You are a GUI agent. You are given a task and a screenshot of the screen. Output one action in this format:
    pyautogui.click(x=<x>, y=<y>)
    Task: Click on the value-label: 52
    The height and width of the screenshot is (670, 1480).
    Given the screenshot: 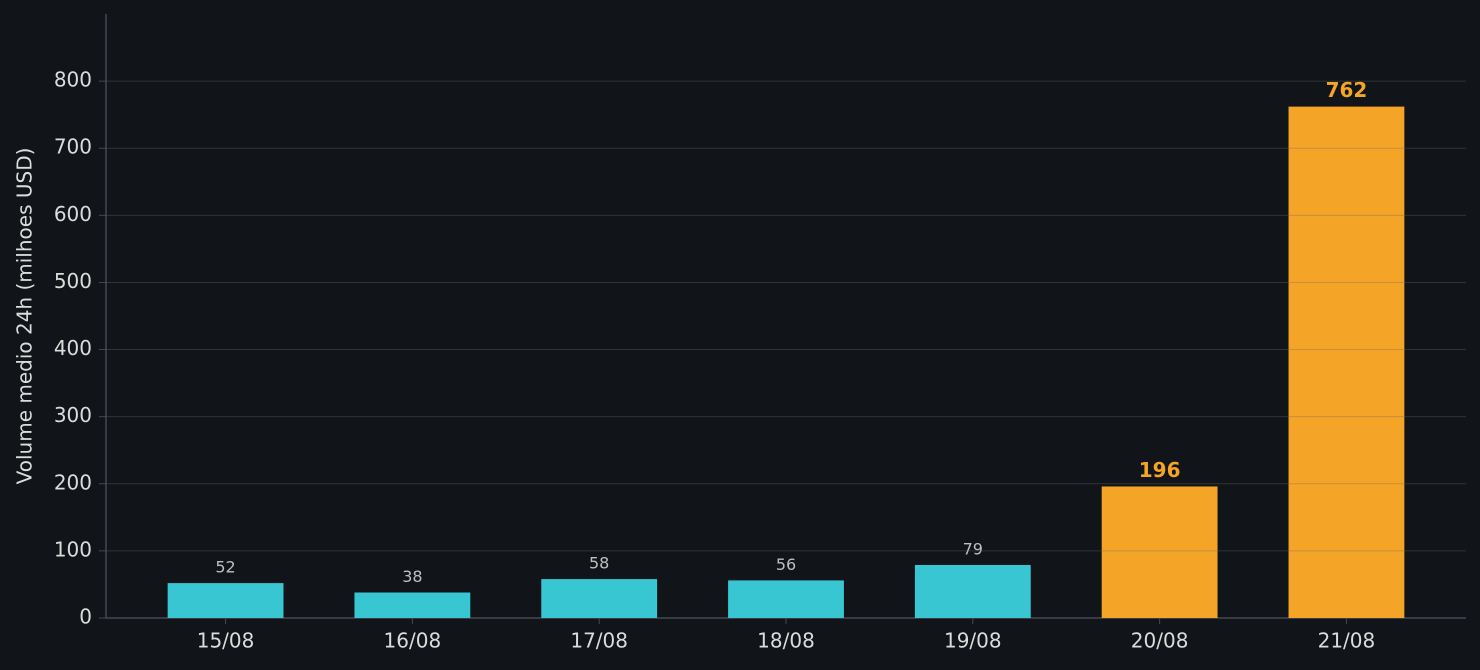 What is the action you would take?
    pyautogui.click(x=225, y=567)
    